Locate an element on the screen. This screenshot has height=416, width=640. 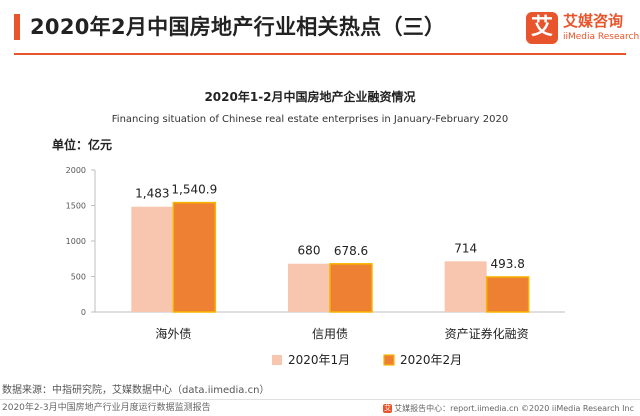
bar-value-label: 714 is located at coordinates (465, 248).